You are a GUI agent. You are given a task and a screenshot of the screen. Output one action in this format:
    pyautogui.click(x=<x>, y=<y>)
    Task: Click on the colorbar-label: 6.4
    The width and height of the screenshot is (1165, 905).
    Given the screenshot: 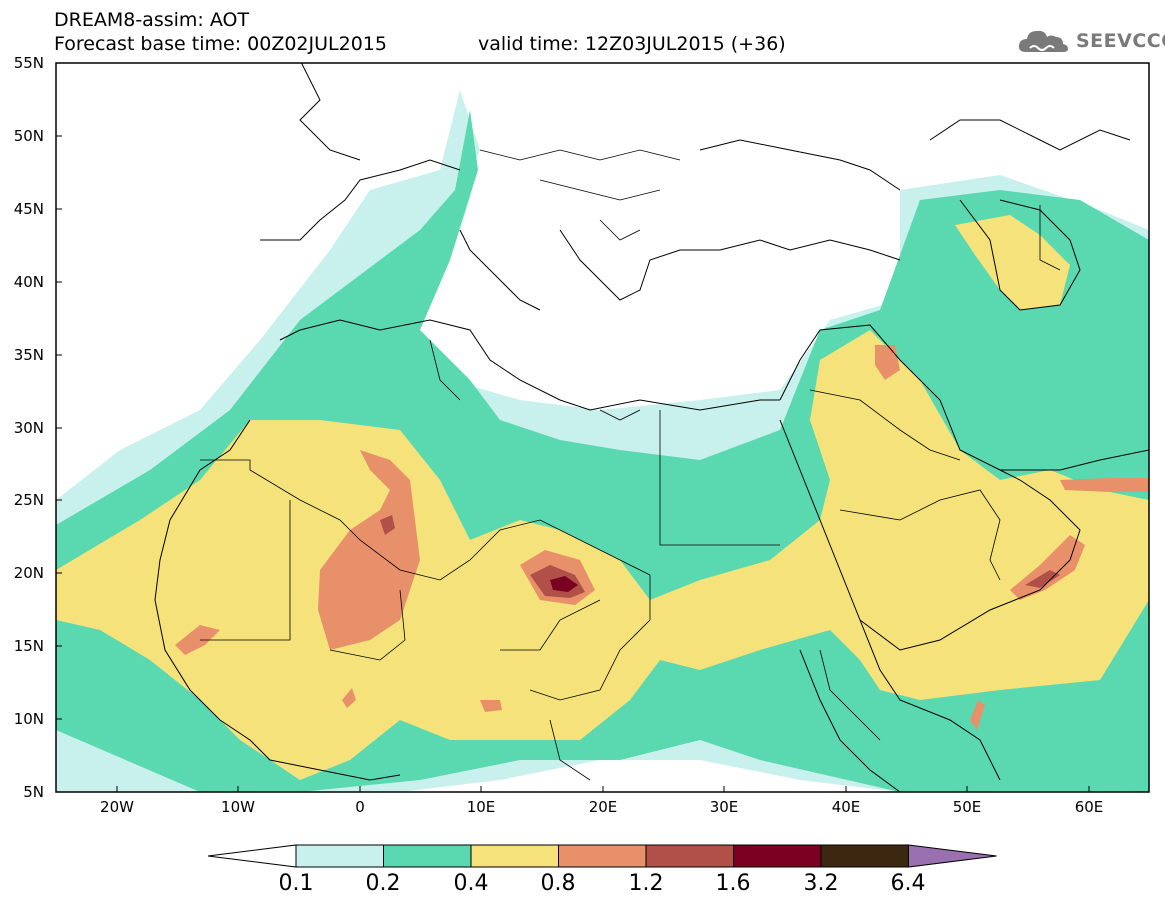 What is the action you would take?
    pyautogui.click(x=908, y=883)
    